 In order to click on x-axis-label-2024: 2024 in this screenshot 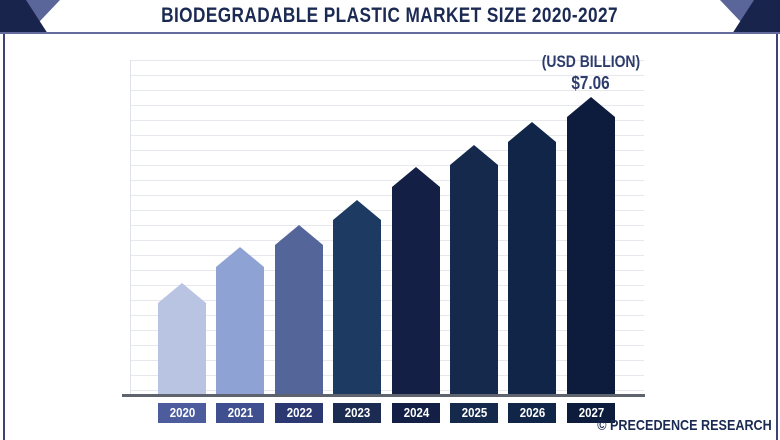, I will do `click(416, 413)`.